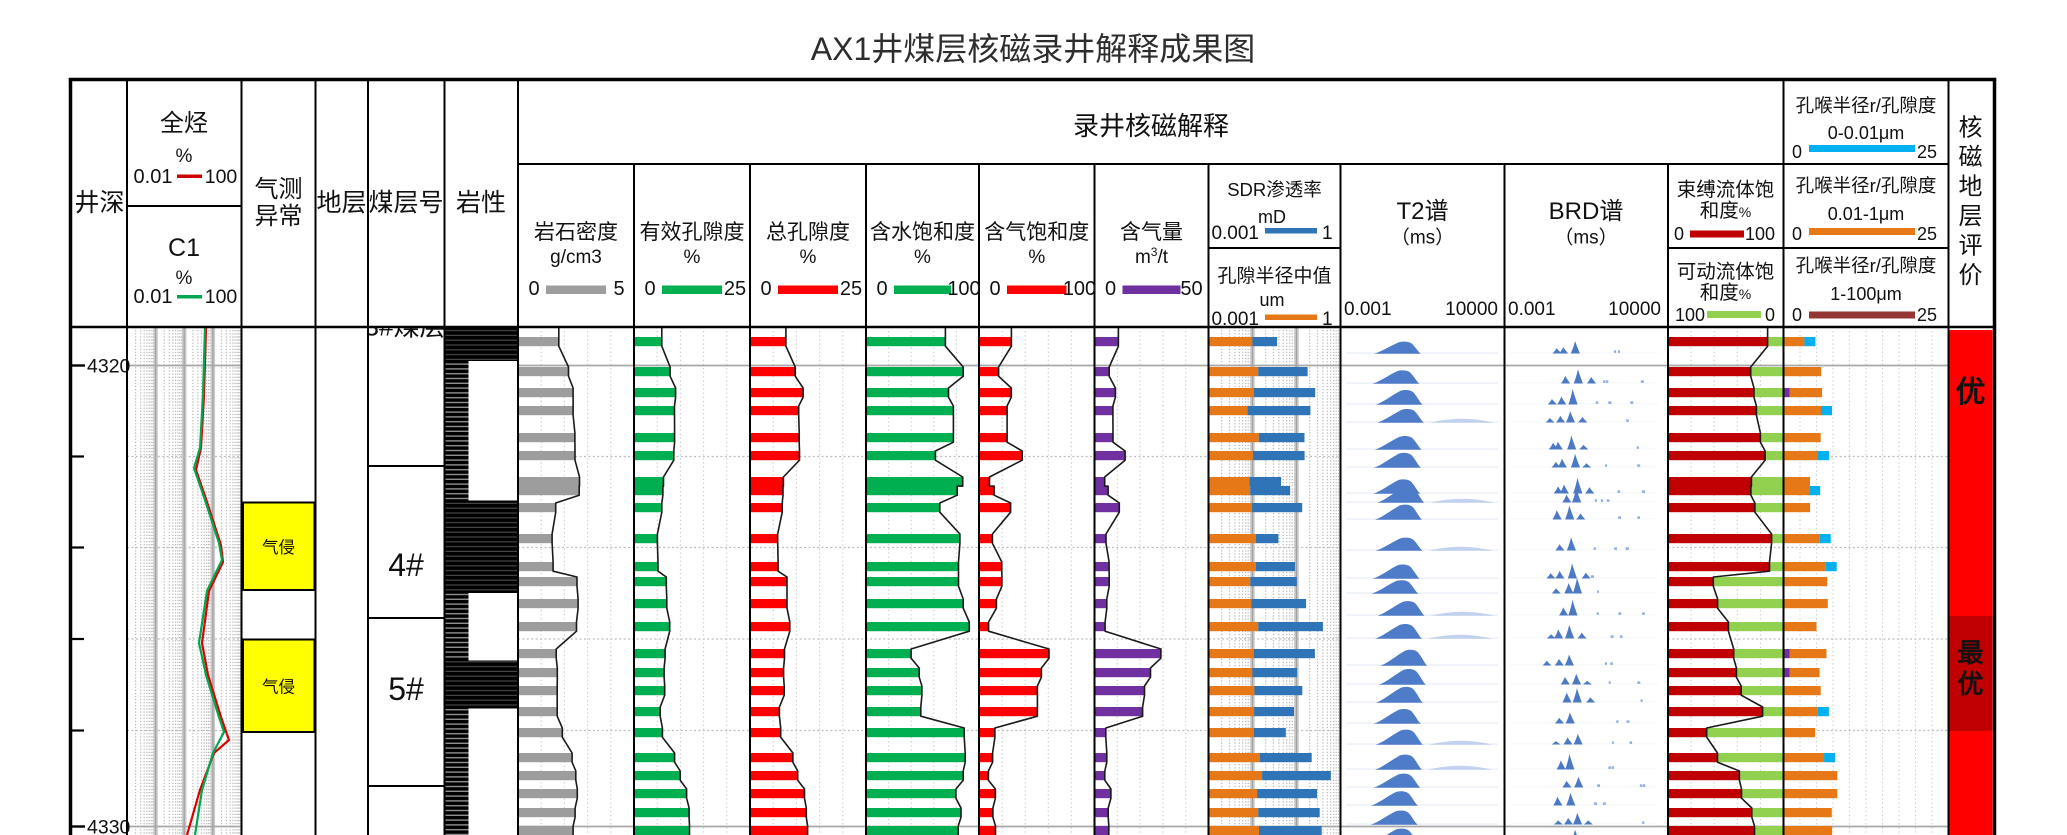  Describe the element at coordinates (576, 257) in the screenshot. I see `svg-text: g/cm3` at that location.